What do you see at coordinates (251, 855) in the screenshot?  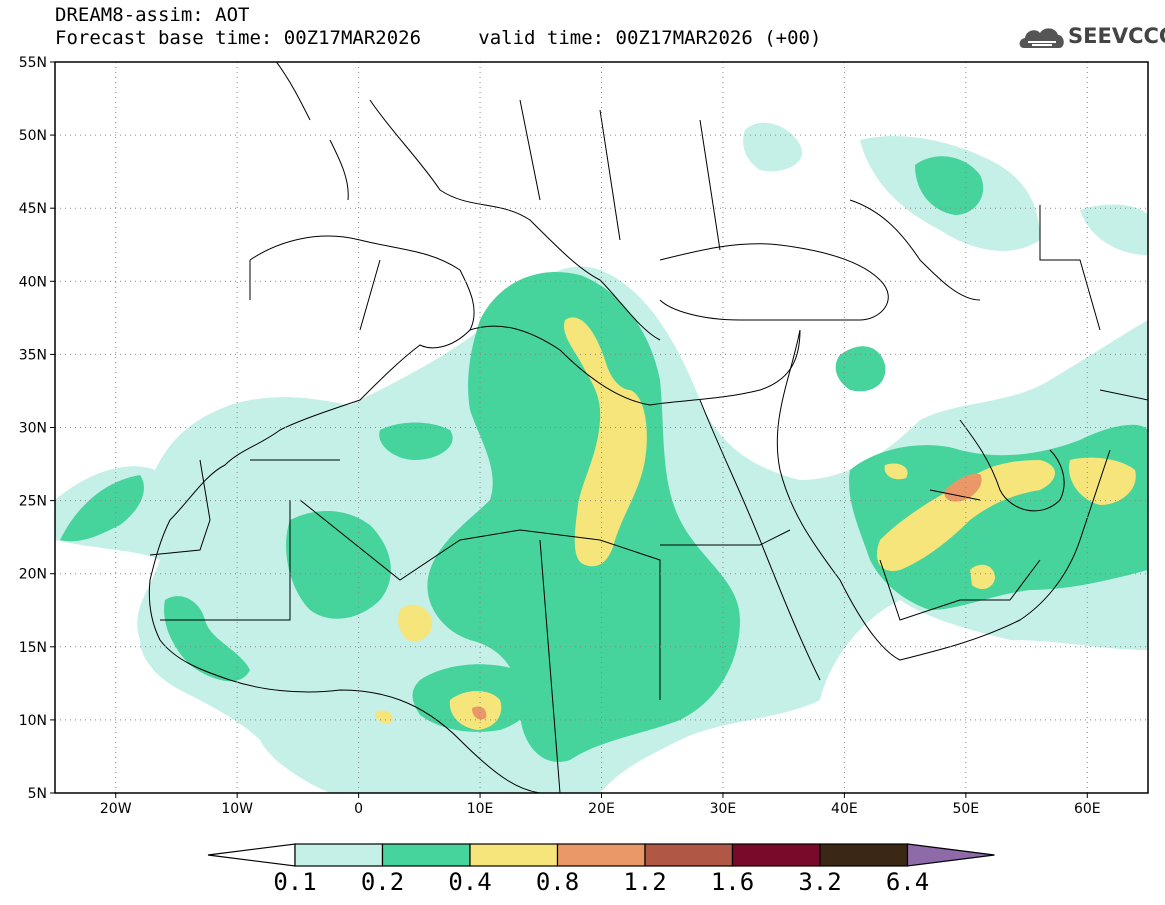 I see `colorbar-low-arrow` at bounding box center [251, 855].